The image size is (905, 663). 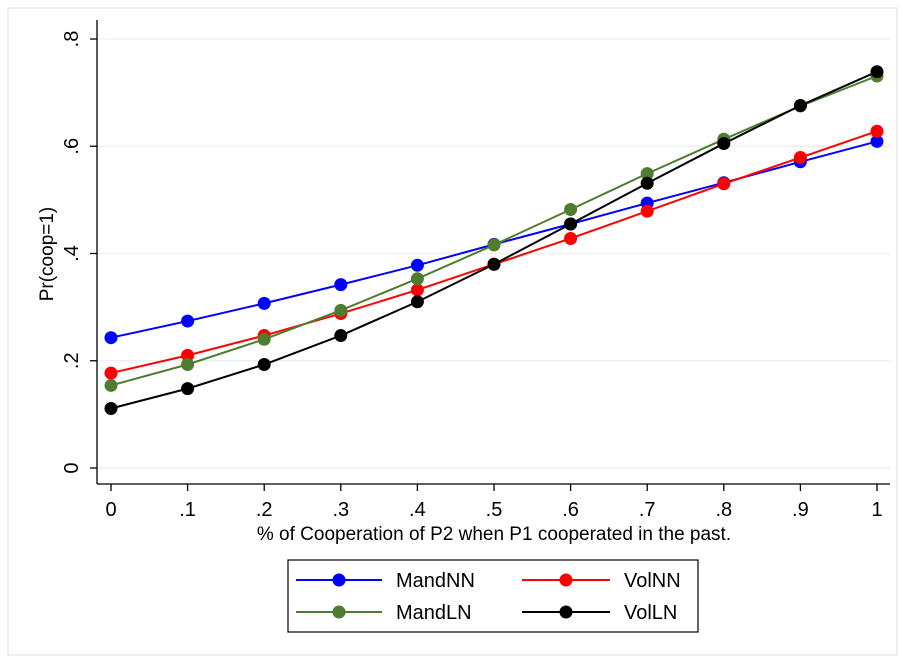 What do you see at coordinates (264, 510) in the screenshot?
I see `x-tick-label: .2` at bounding box center [264, 510].